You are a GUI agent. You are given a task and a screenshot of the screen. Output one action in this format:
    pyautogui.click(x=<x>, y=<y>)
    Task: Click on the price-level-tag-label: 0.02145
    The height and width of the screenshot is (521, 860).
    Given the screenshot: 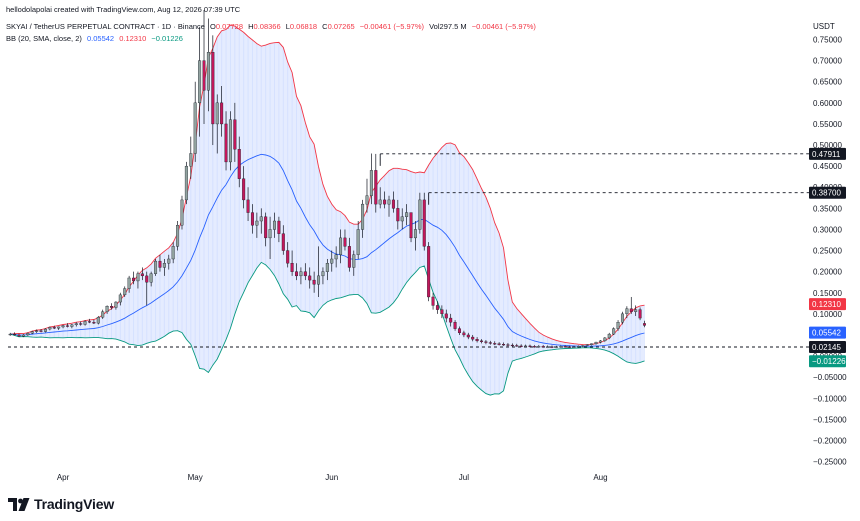 What is the action you would take?
    pyautogui.click(x=826, y=347)
    